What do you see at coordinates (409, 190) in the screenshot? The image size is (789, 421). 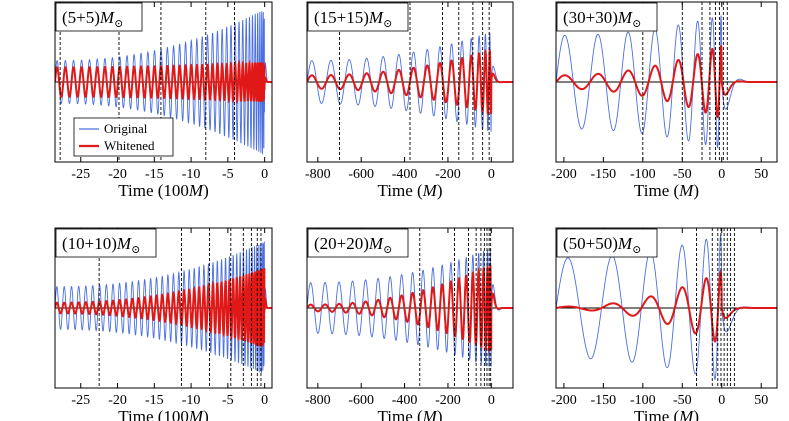 I see `panel-2-xlabel: Time (M)` at bounding box center [409, 190].